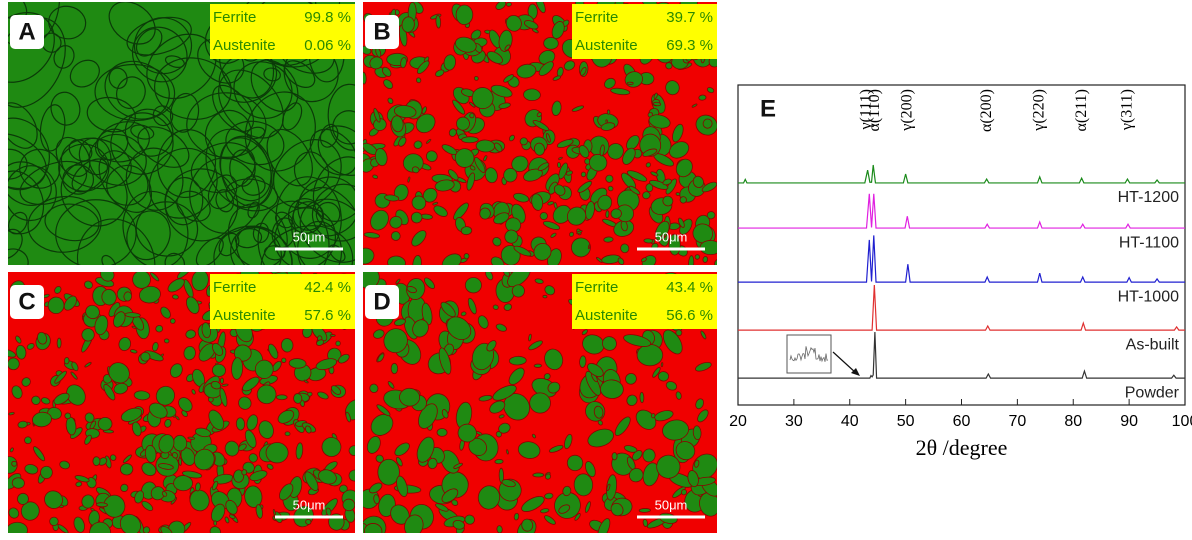 The height and width of the screenshot is (540, 1192). Describe the element at coordinates (1081, 110) in the screenshot. I see `peak-label: α(211)` at that location.